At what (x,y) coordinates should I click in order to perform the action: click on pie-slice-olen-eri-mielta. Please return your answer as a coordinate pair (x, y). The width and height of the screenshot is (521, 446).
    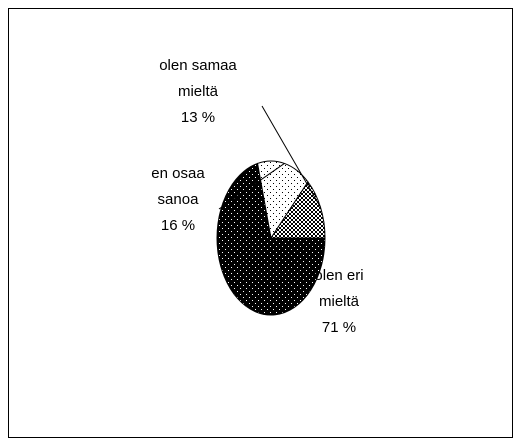
    Looking at the image, I should click on (271, 239).